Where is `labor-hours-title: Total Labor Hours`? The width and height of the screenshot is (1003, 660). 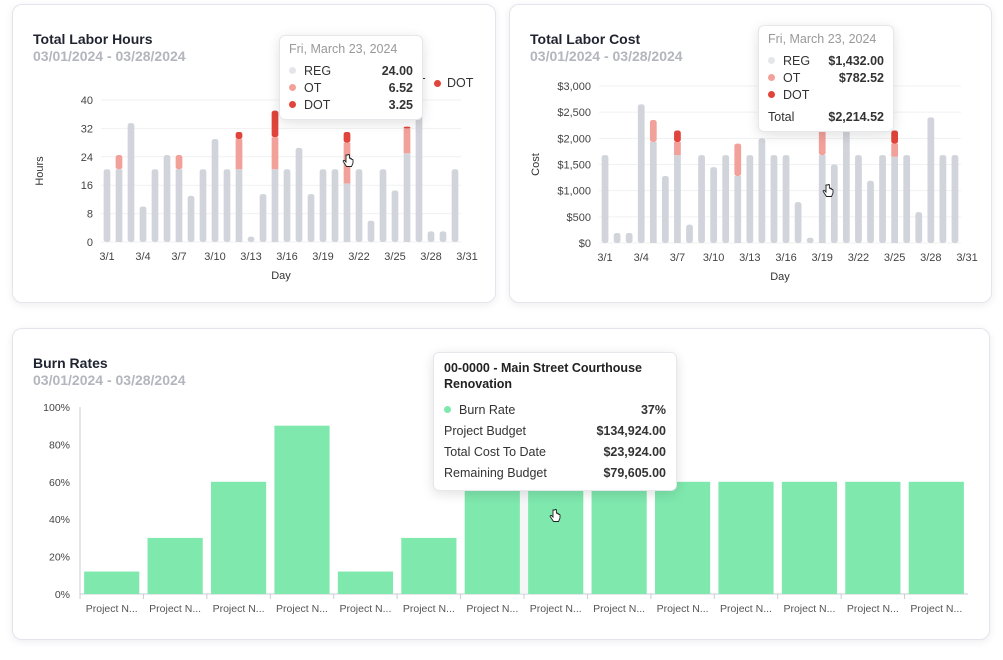
labor-hours-title: Total Labor Hours is located at coordinates (93, 39).